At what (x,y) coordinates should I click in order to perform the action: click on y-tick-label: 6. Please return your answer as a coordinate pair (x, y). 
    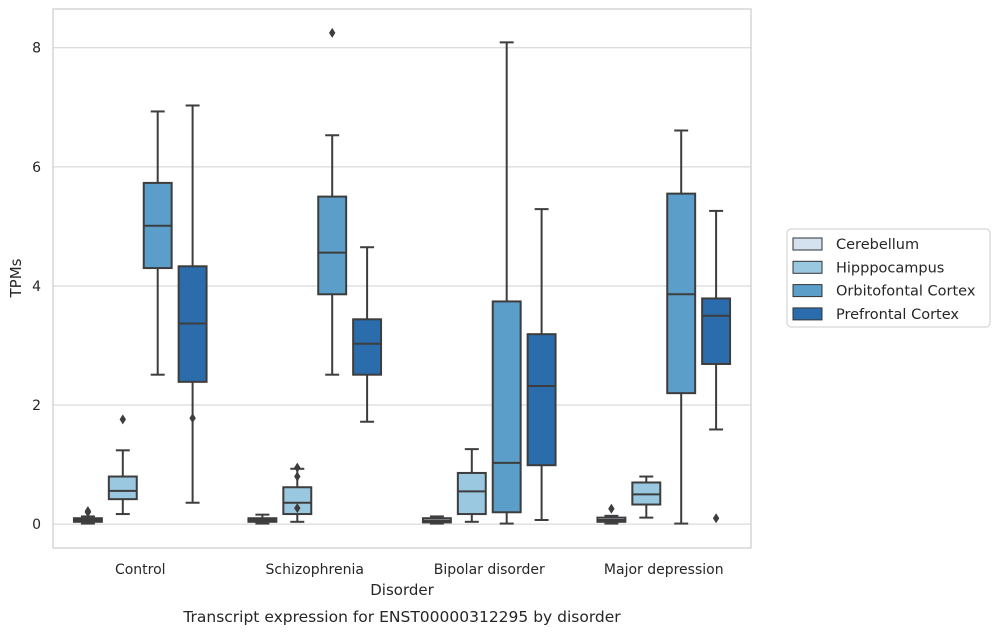
    Looking at the image, I should click on (36, 168).